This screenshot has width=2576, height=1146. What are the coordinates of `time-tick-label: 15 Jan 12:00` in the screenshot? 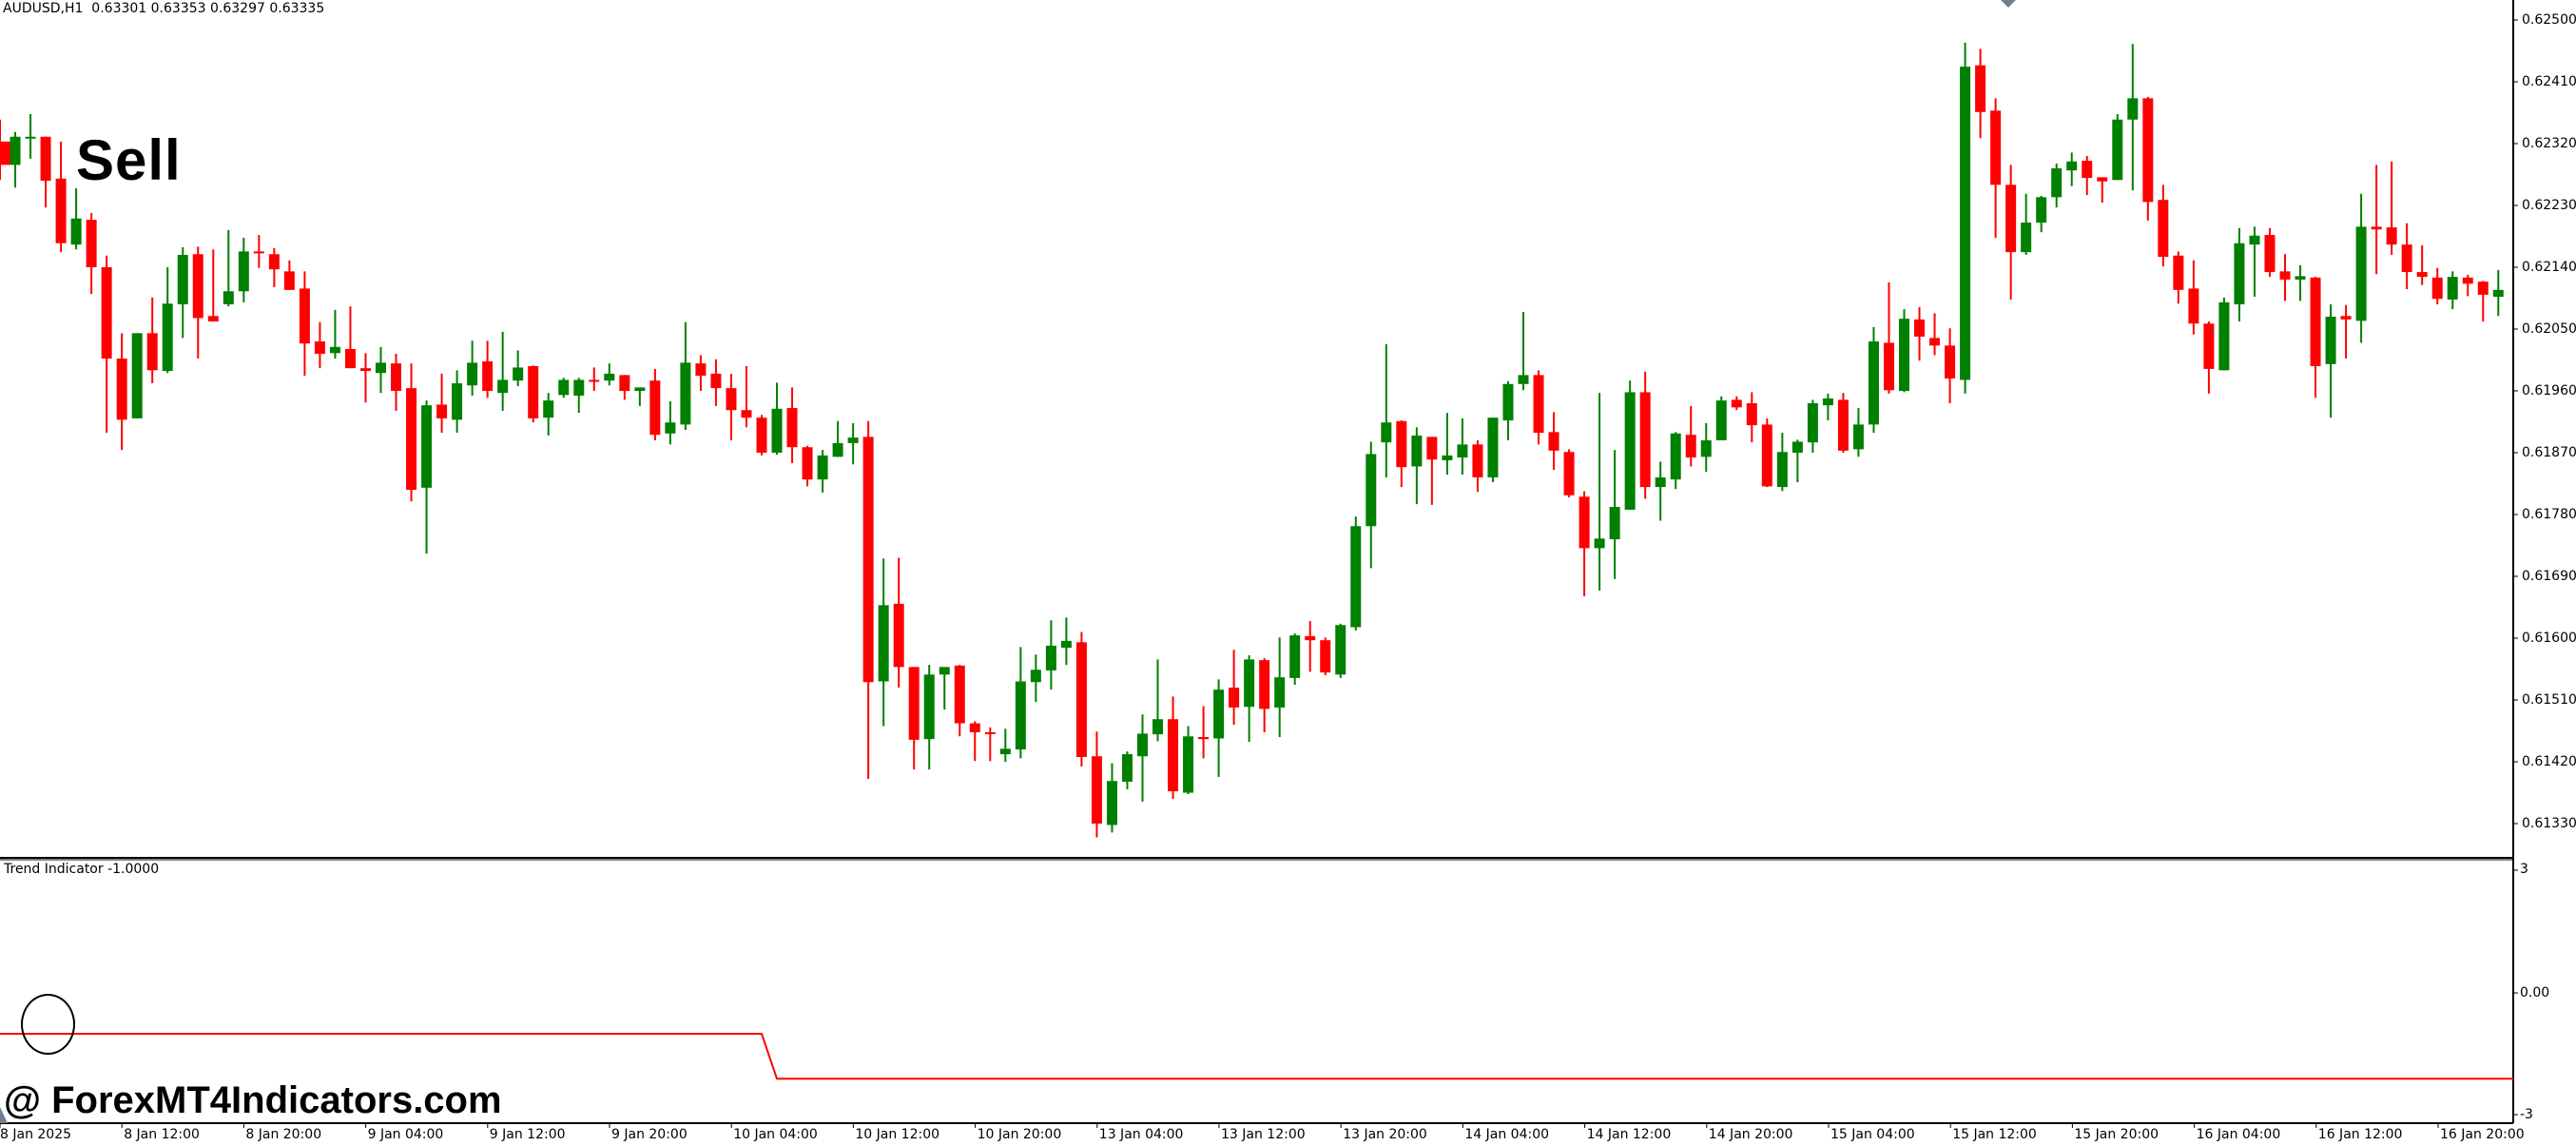 It's located at (1994, 1134).